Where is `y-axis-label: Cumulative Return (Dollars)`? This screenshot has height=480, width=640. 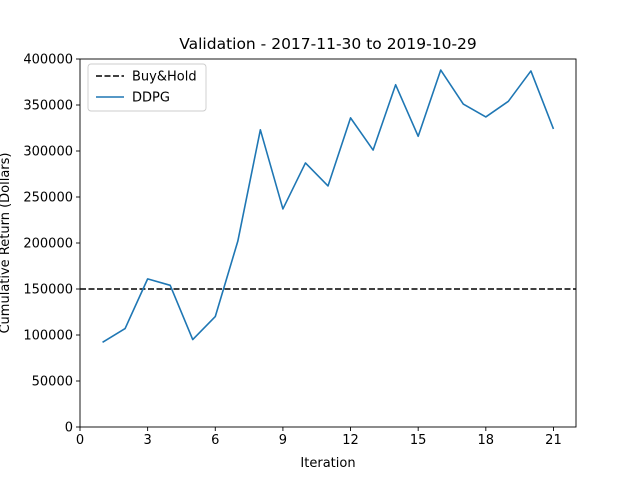
y-axis-label: Cumulative Return (Dollars) is located at coordinates (6, 242).